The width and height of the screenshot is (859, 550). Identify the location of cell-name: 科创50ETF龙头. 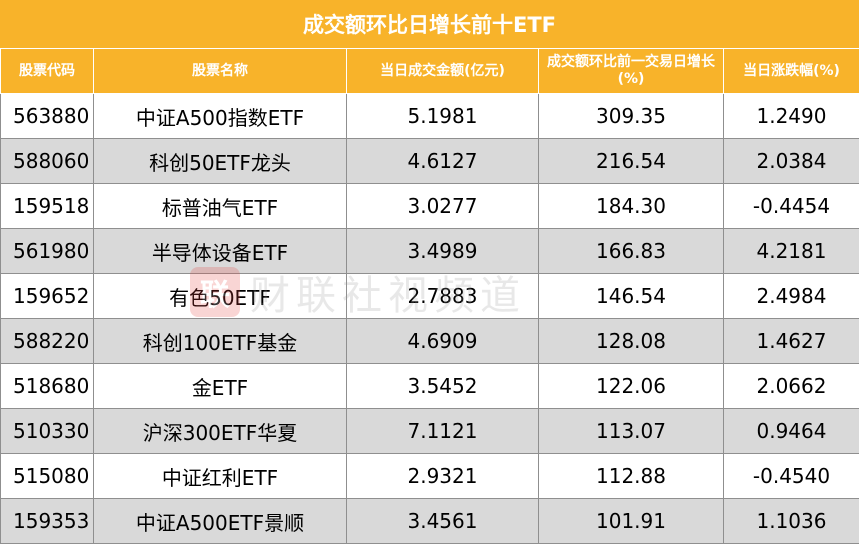
(220, 161).